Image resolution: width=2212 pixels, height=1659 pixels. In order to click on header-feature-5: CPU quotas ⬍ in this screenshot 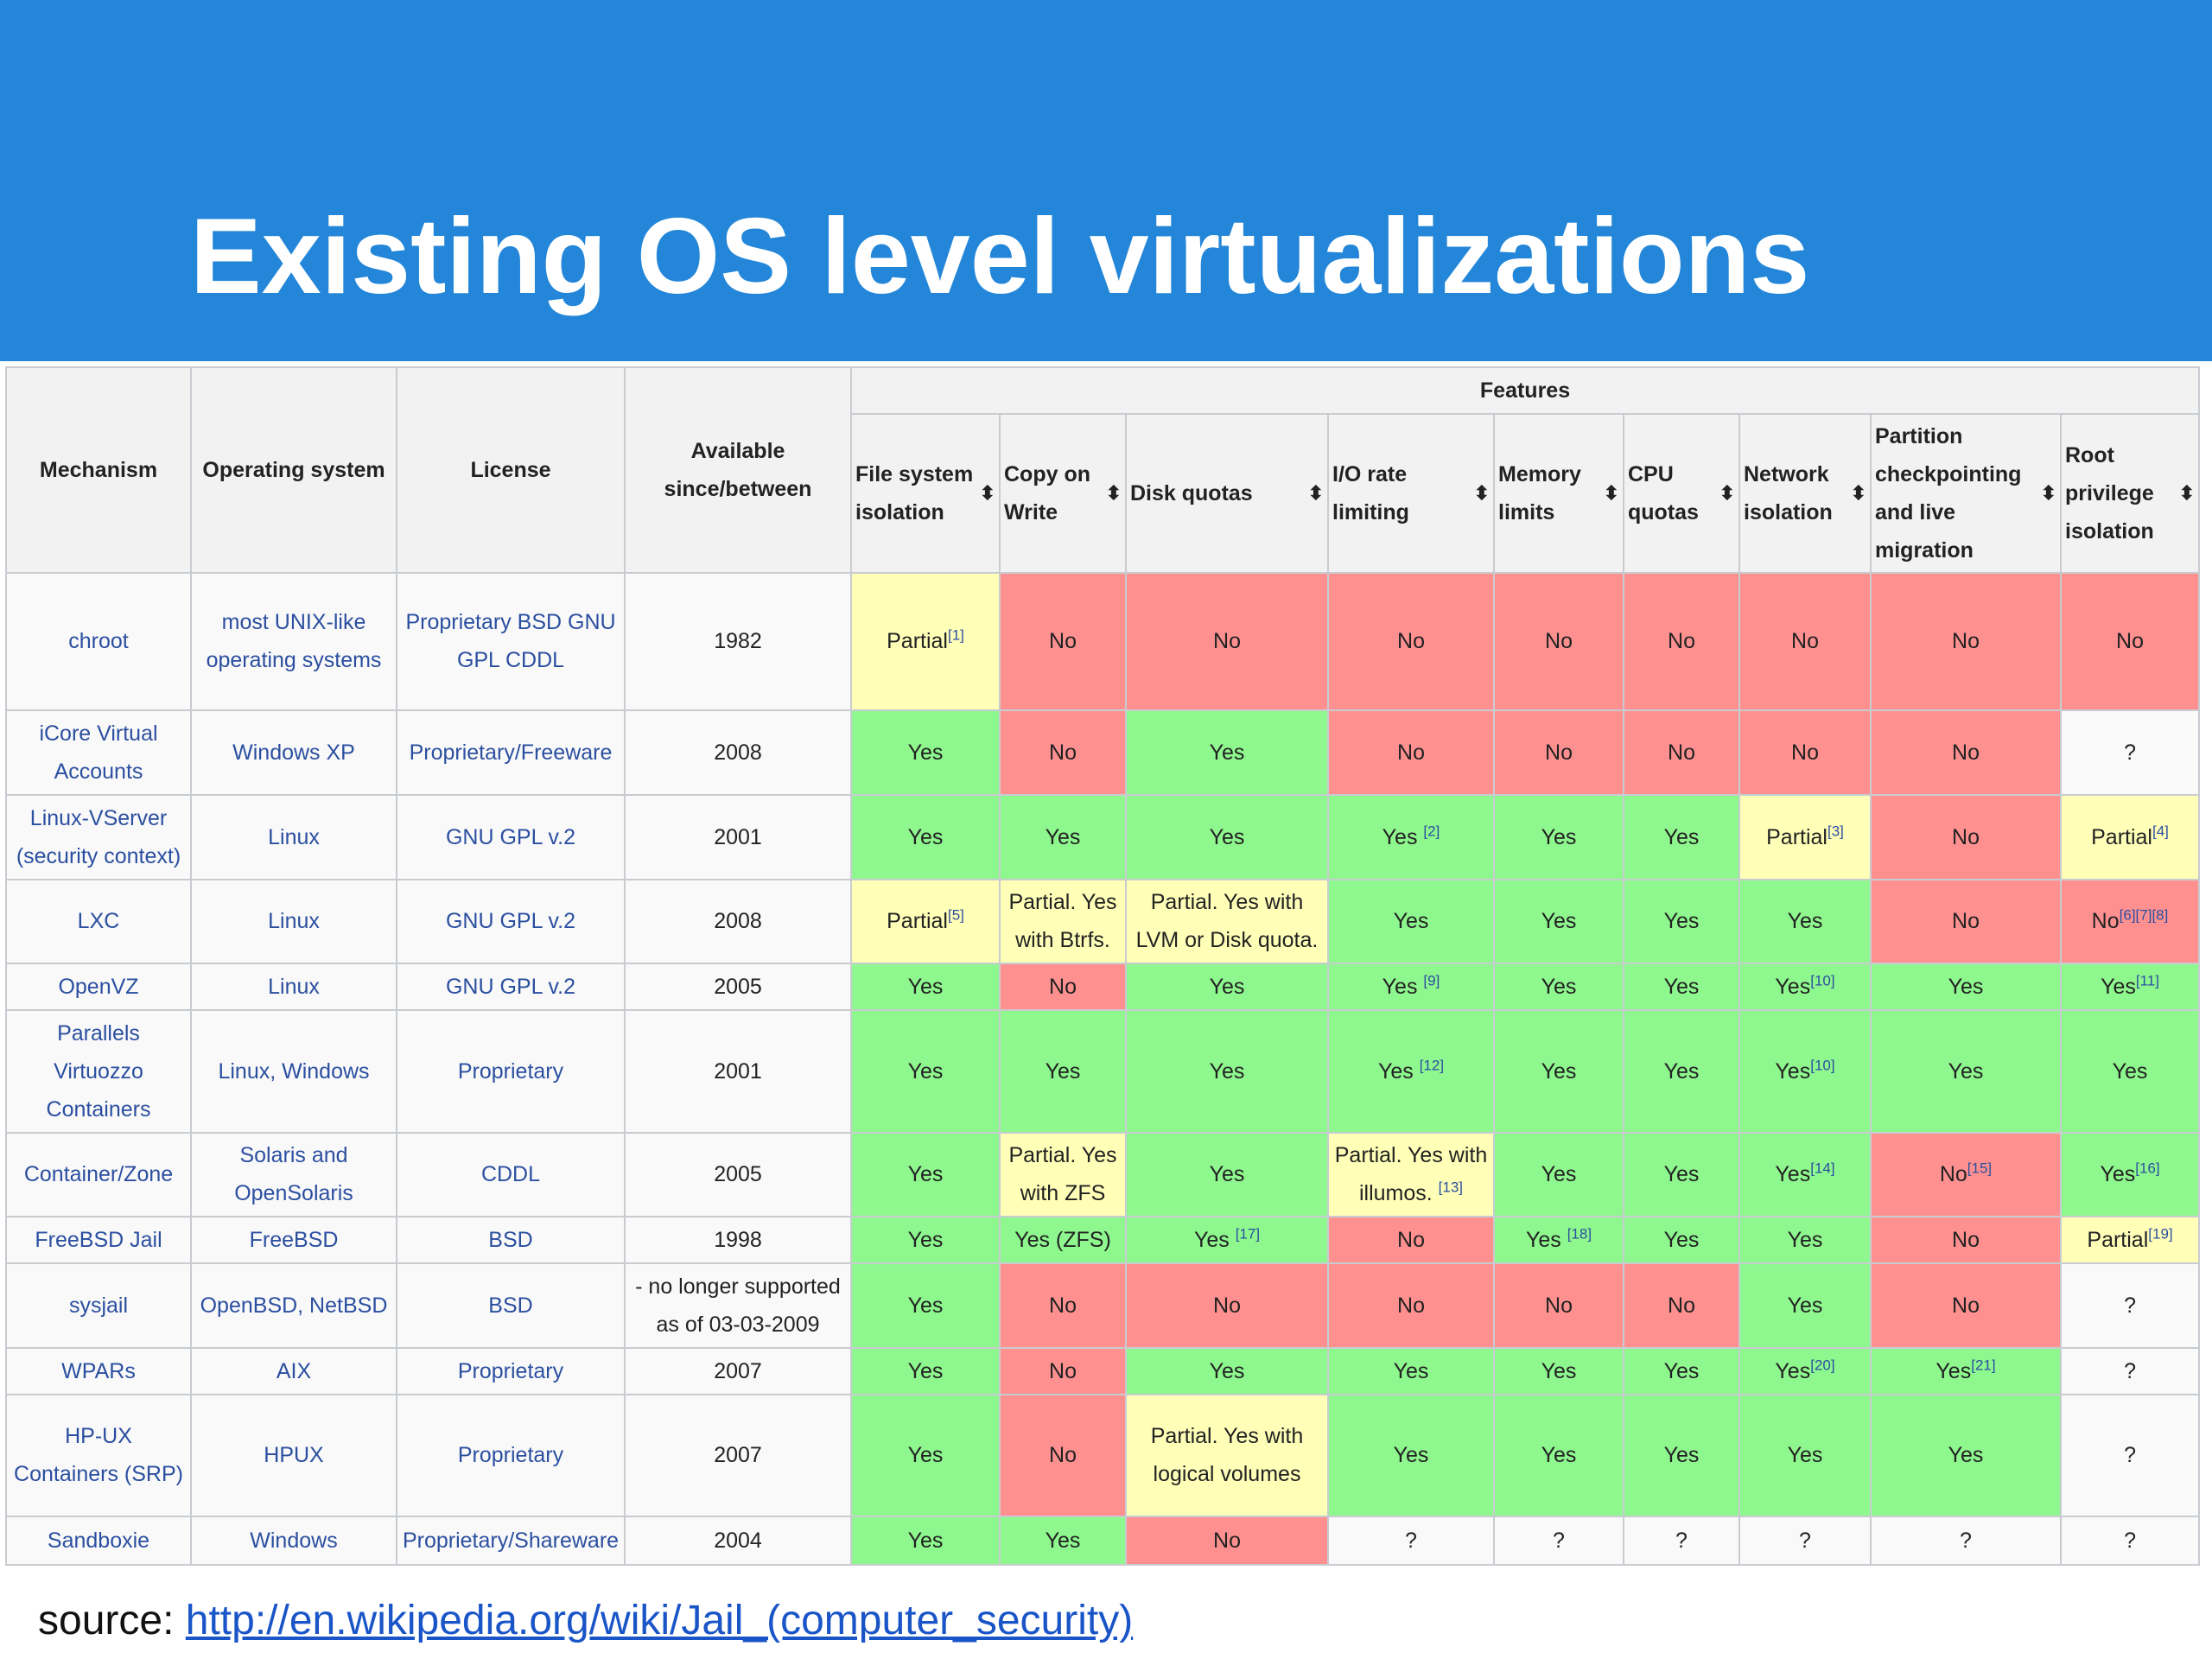, I will do `click(1681, 493)`.